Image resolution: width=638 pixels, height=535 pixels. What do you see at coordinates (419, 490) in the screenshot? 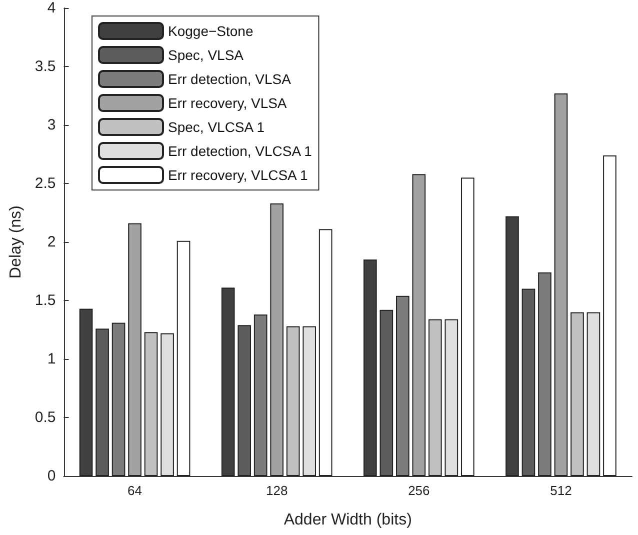
I see `x-tick-label: 256` at bounding box center [419, 490].